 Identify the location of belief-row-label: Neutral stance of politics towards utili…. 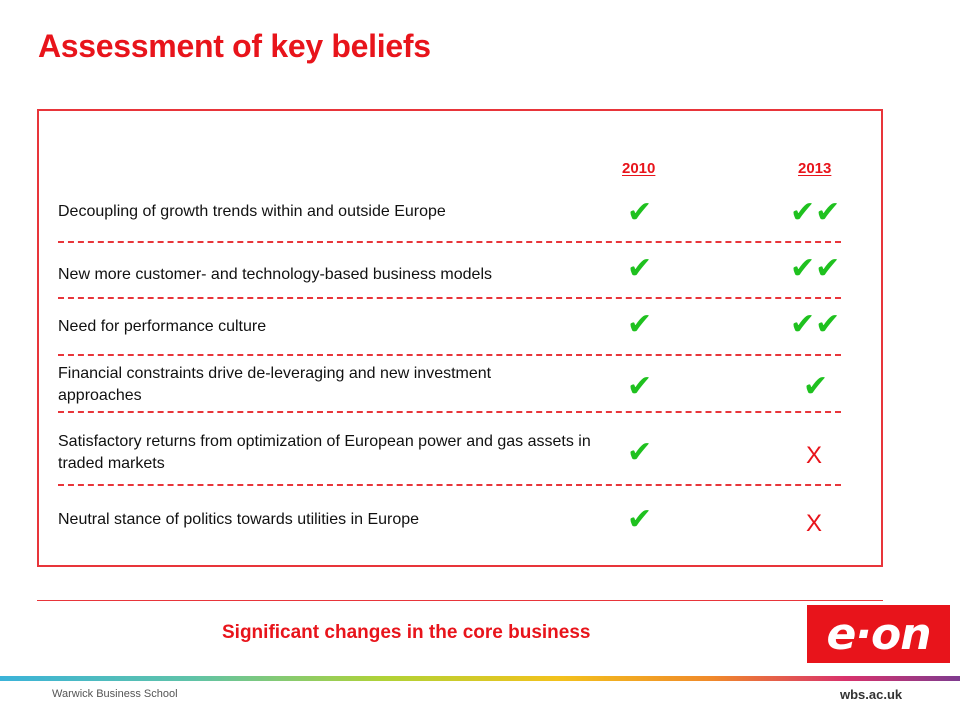
(239, 519).